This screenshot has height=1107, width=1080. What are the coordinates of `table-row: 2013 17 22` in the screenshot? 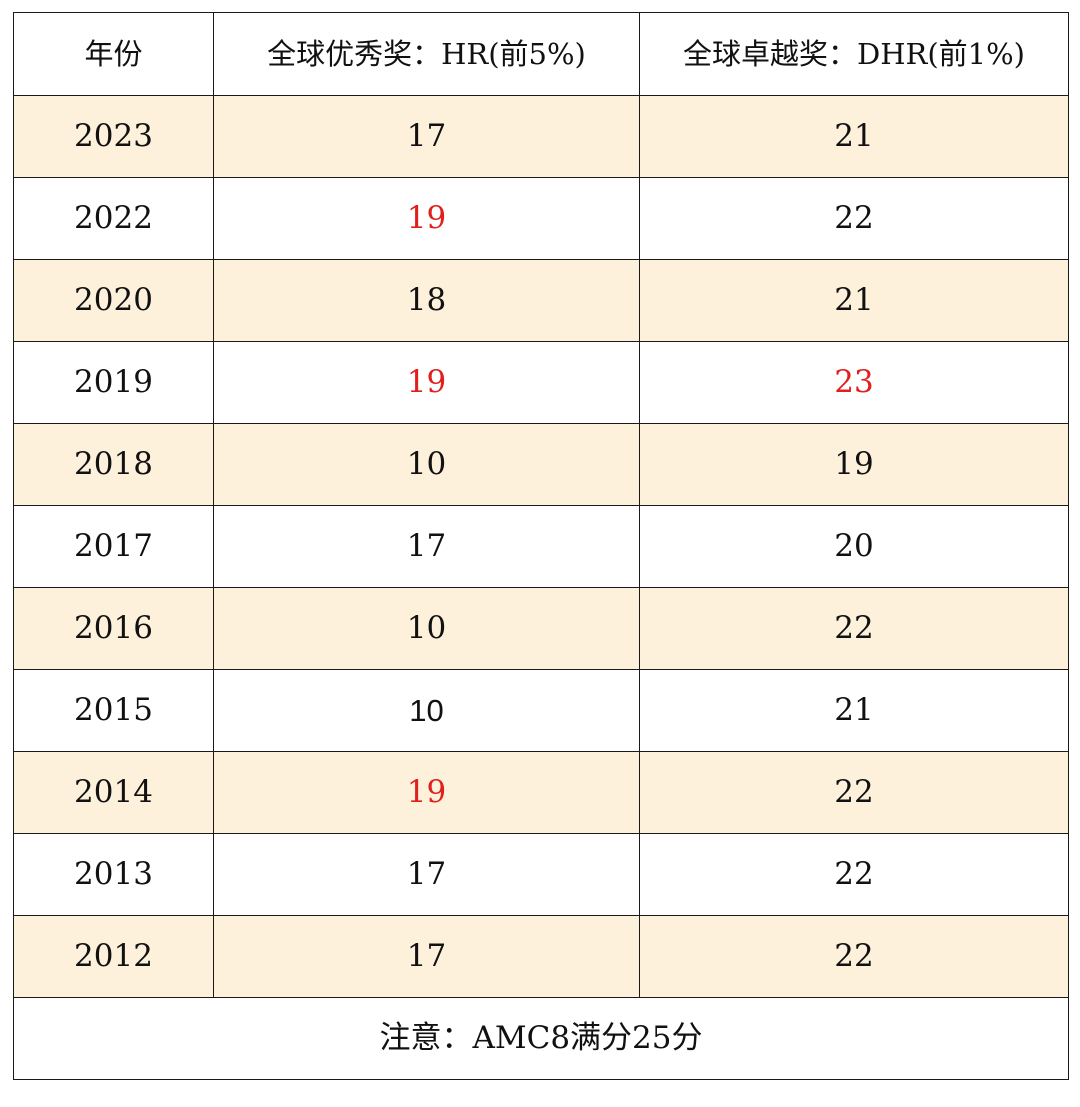 It's located at (541, 874).